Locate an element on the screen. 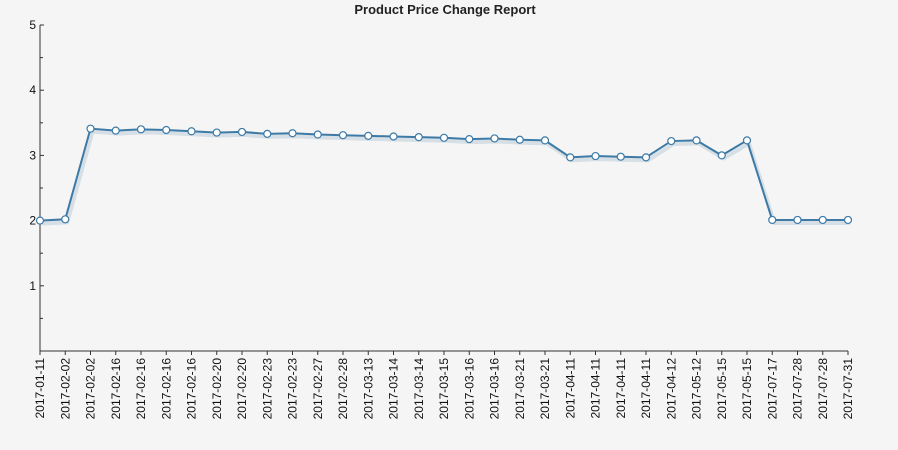 The image size is (898, 450). x-tick-label: 2017-02-27 is located at coordinates (318, 389).